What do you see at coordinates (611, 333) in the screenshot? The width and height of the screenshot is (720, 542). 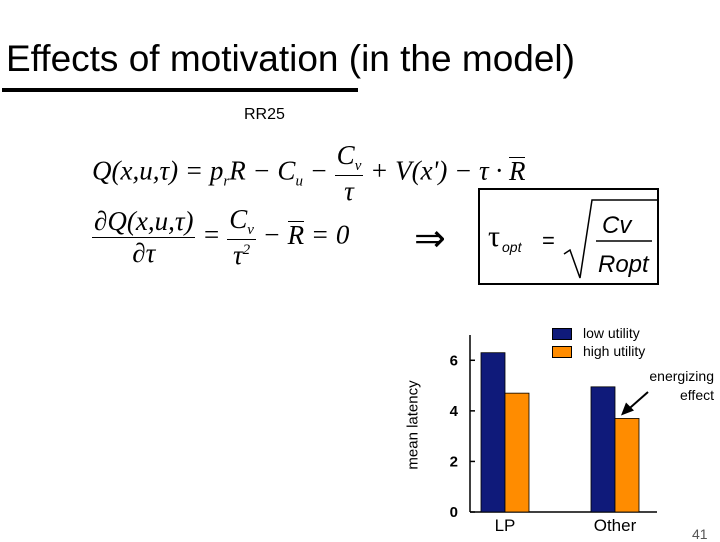 I see `legend-label-low: low utility` at bounding box center [611, 333].